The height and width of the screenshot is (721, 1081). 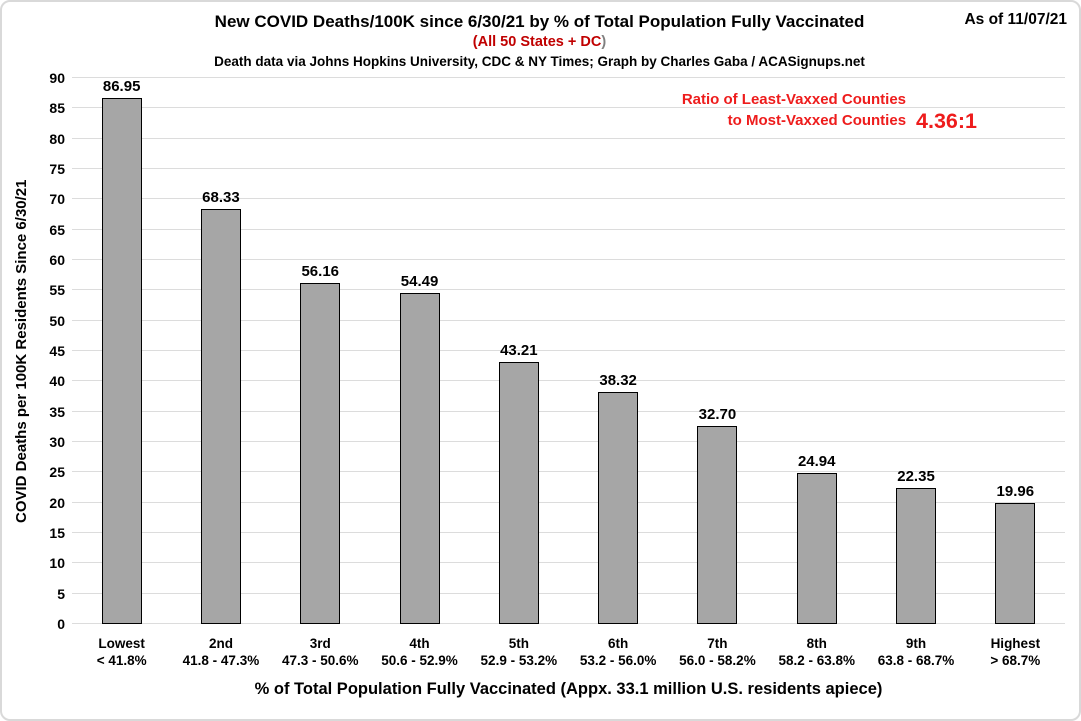 I want to click on y-tick-label: 35, so click(x=57, y=411).